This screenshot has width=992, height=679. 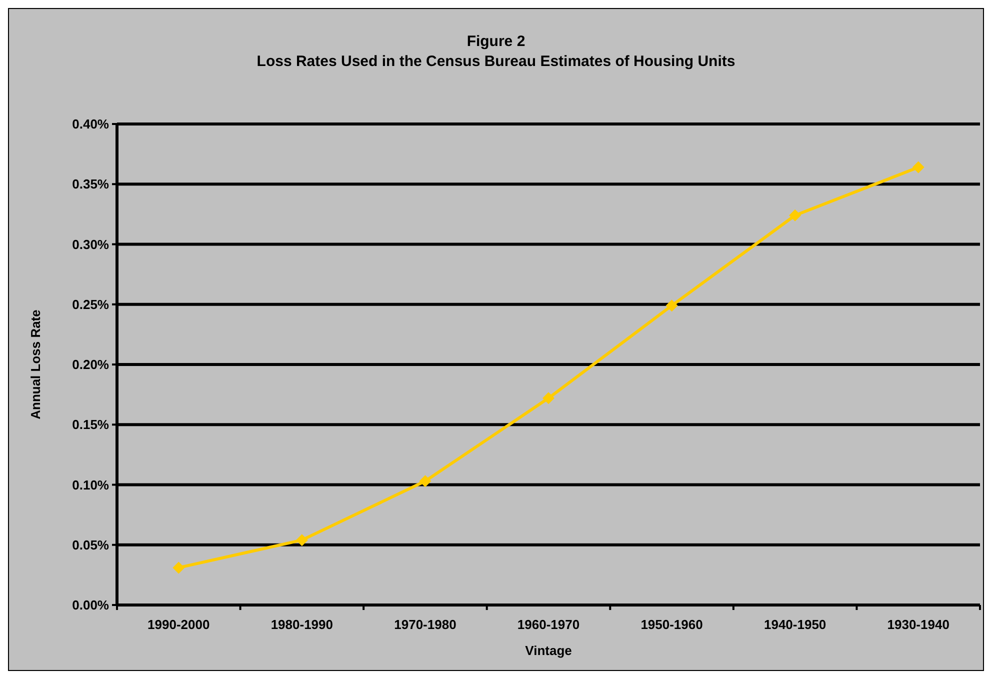 What do you see at coordinates (918, 624) in the screenshot?
I see `x-tick-label: 1930-1940` at bounding box center [918, 624].